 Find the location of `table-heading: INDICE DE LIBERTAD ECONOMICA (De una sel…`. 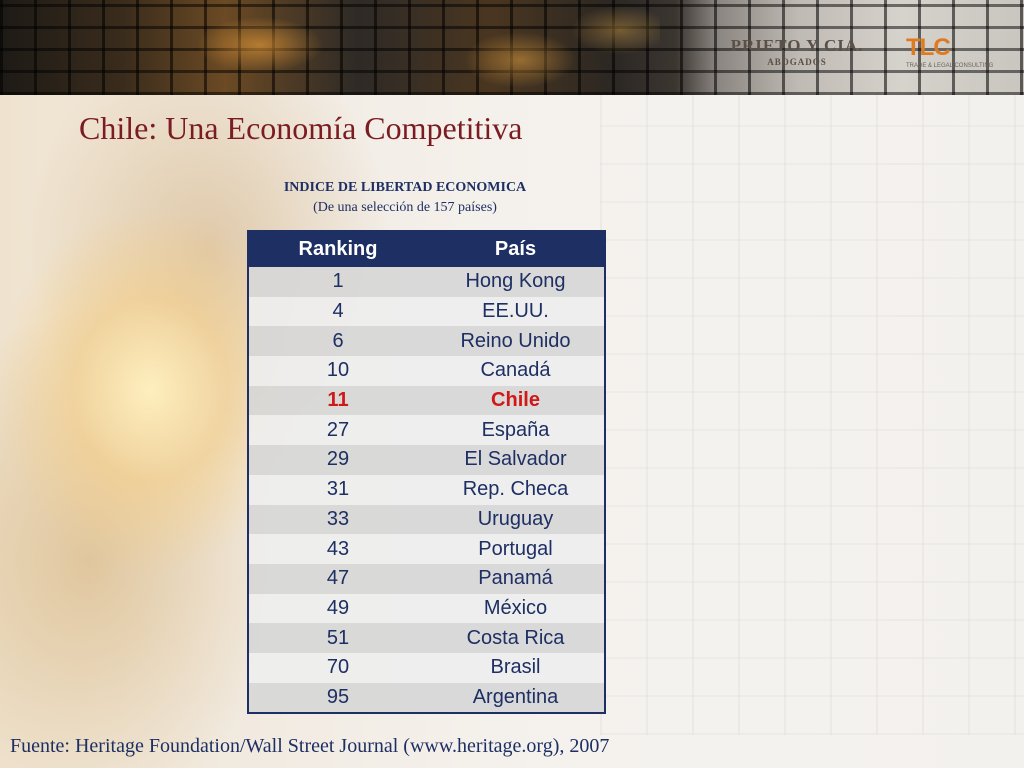

table-heading: INDICE DE LIBERTAD ECONOMICA (De una sel… is located at coordinates (405, 198).